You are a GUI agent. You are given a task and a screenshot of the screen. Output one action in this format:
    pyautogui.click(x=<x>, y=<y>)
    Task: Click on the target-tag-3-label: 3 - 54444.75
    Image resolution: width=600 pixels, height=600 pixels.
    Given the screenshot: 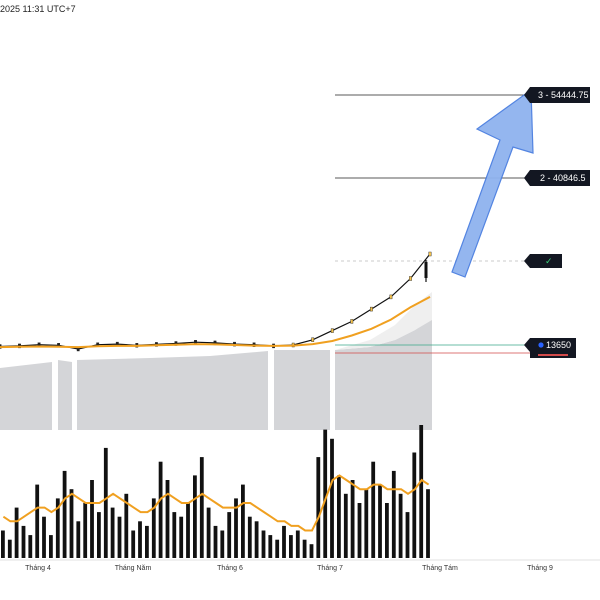 What is the action you would take?
    pyautogui.click(x=563, y=95)
    